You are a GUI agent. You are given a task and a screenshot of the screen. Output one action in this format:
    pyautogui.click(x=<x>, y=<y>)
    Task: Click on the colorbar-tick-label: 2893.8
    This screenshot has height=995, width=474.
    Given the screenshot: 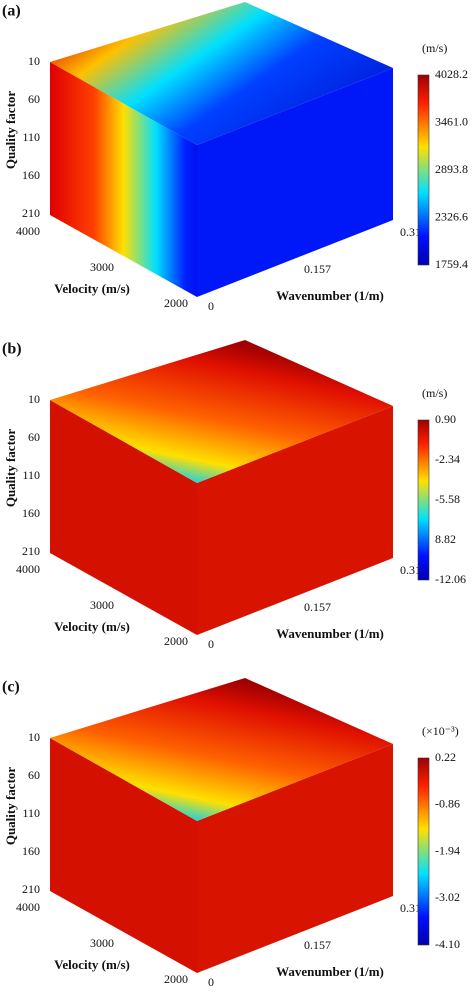 What is the action you would take?
    pyautogui.click(x=451, y=169)
    